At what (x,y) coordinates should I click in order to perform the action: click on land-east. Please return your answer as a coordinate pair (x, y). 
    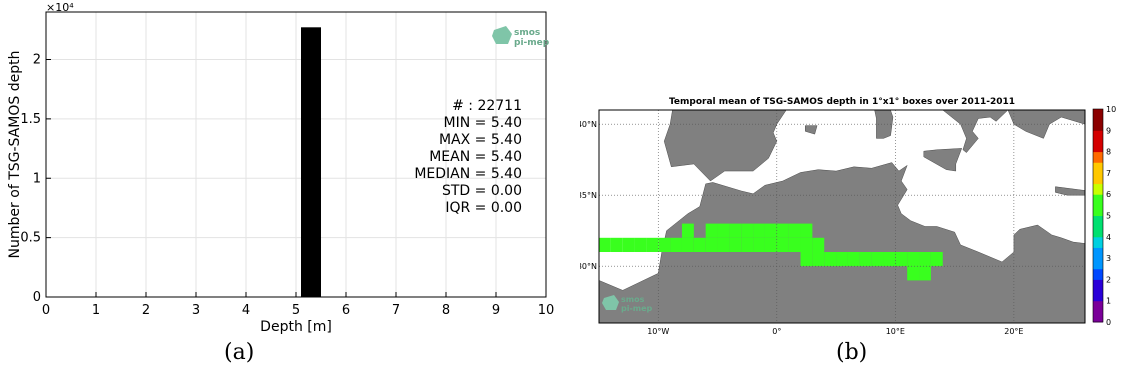
    Looking at the image, I should click on (1084, 142).